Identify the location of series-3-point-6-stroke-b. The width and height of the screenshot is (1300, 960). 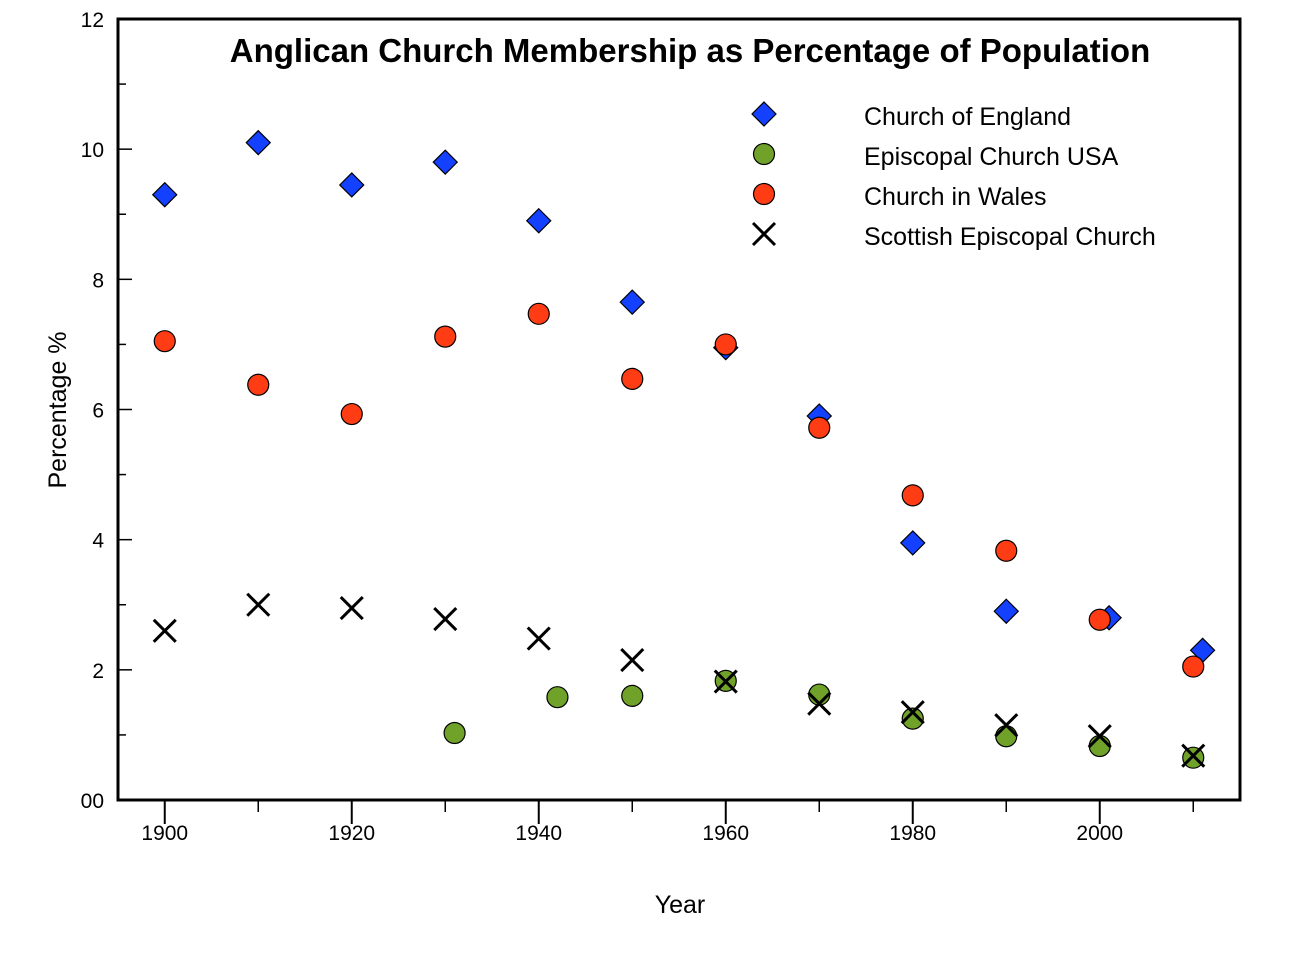
(725, 681).